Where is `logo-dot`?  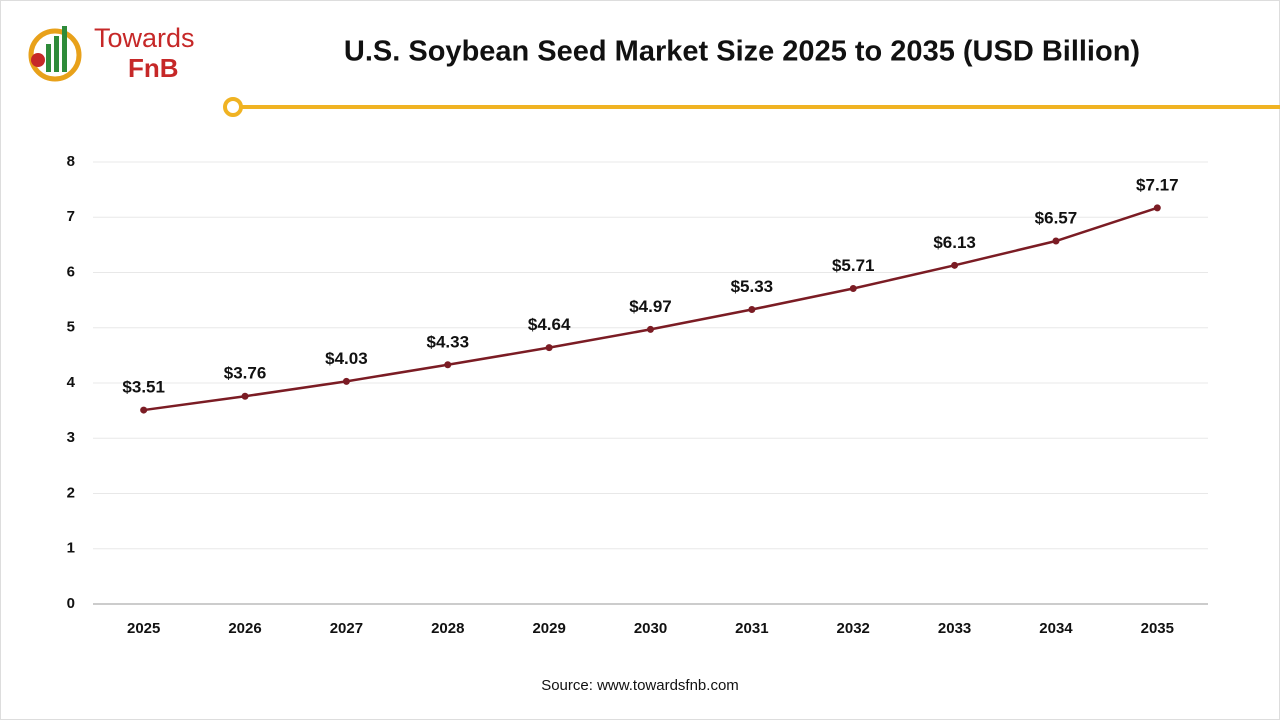
logo-dot is located at coordinates (38, 60).